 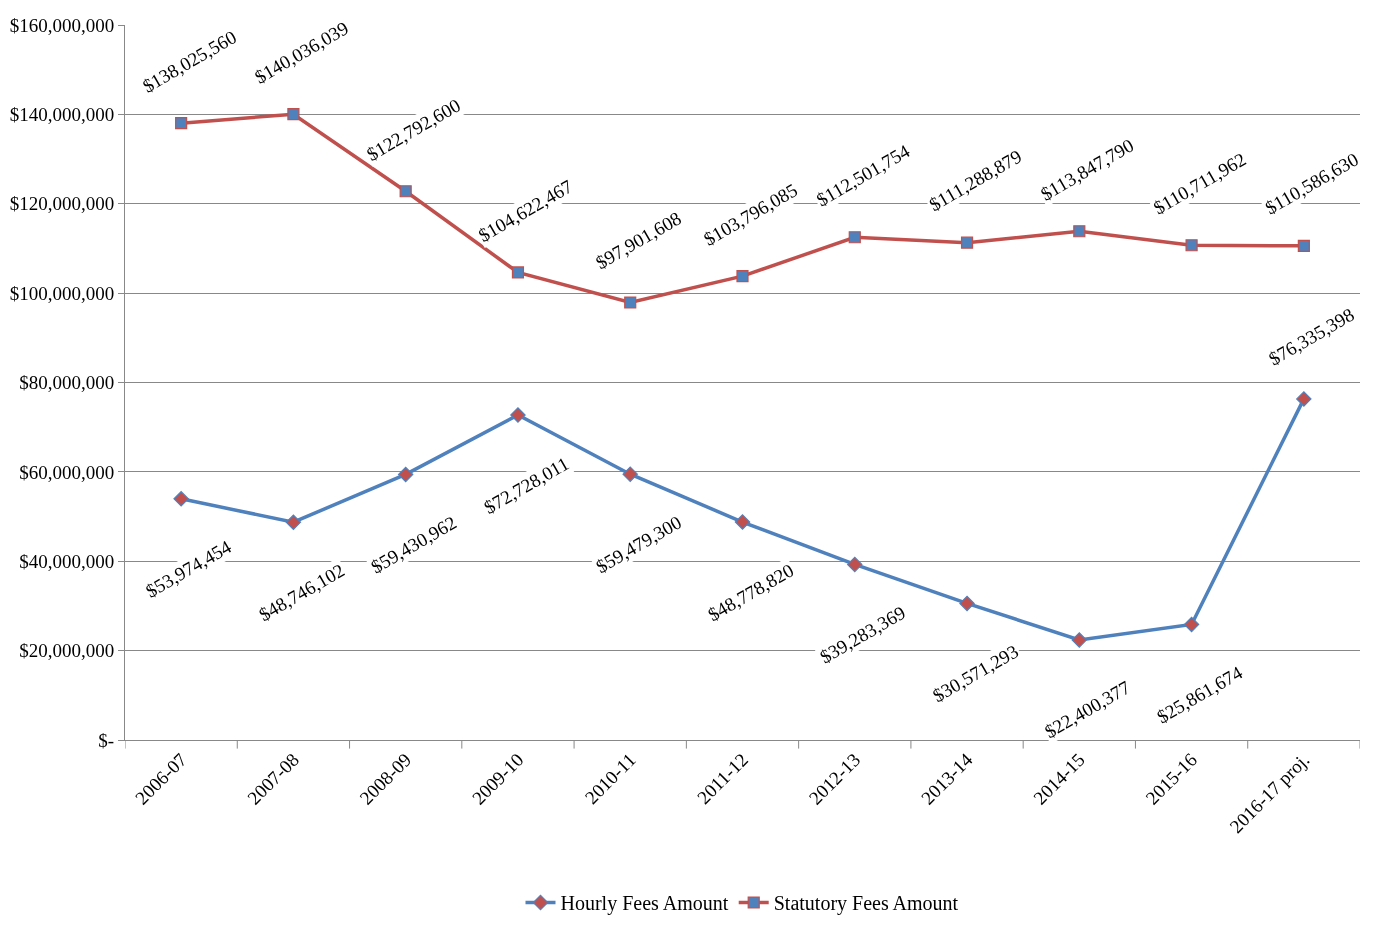 I want to click on y-tick-label: $120,000,000, so click(x=62, y=204).